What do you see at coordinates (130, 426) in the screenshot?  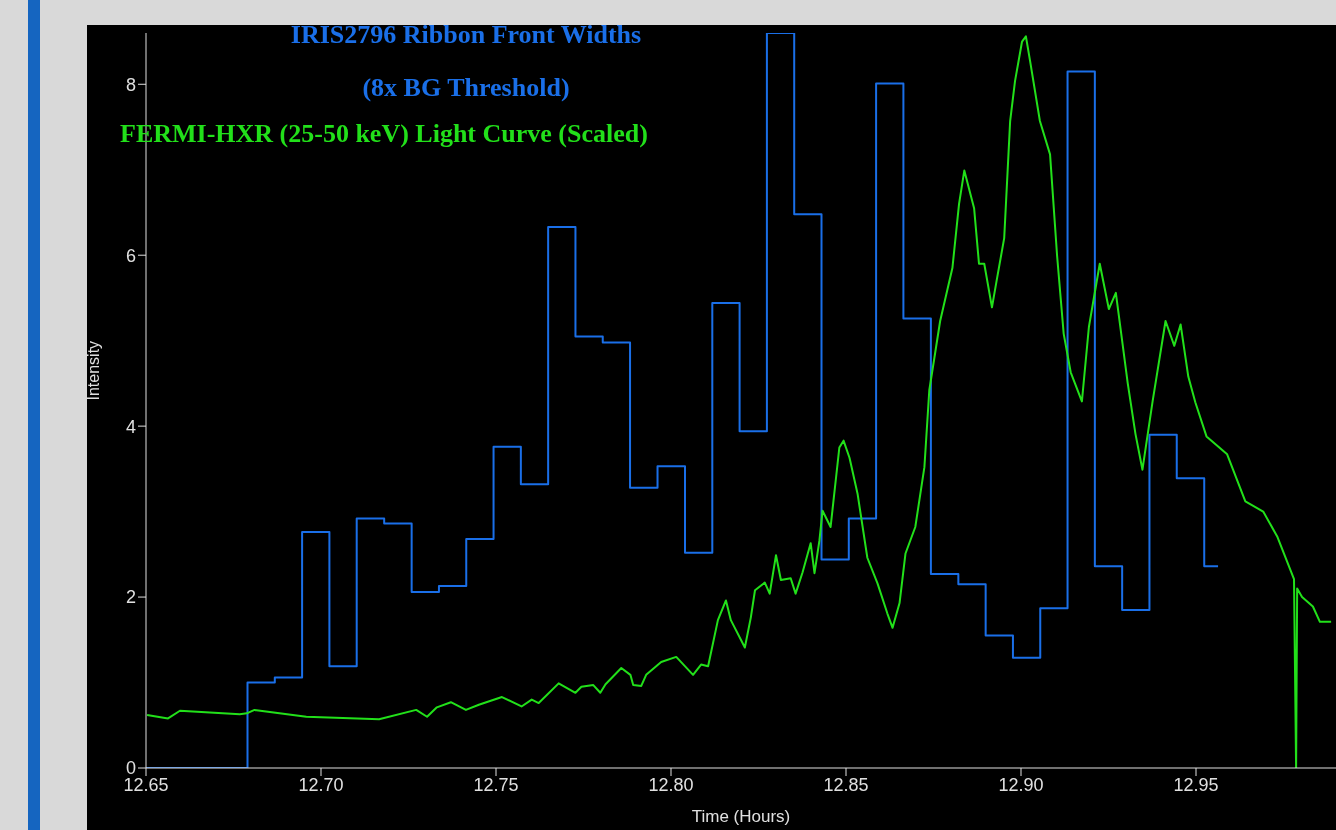 I see `y-tick-label: 4` at bounding box center [130, 426].